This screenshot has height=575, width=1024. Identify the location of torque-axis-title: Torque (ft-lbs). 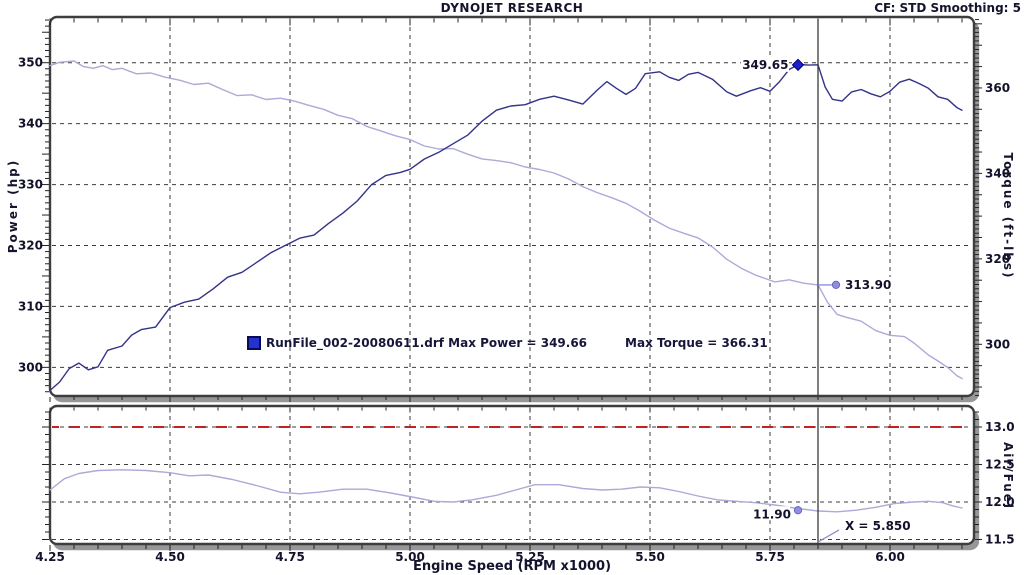
(1008, 216).